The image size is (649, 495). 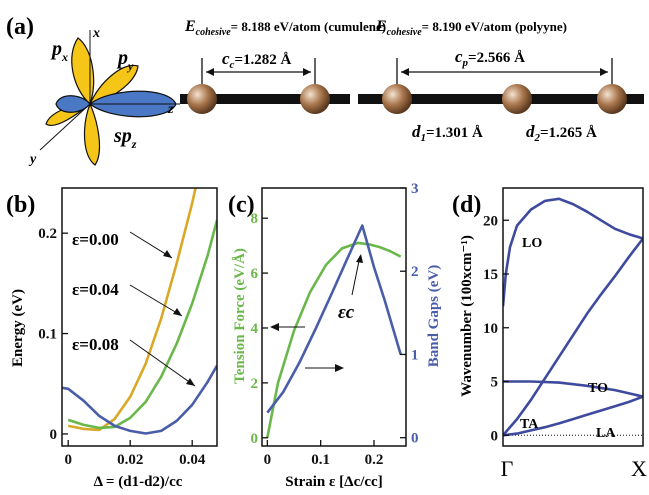 I want to click on arrowhead-tension, so click(x=274, y=327).